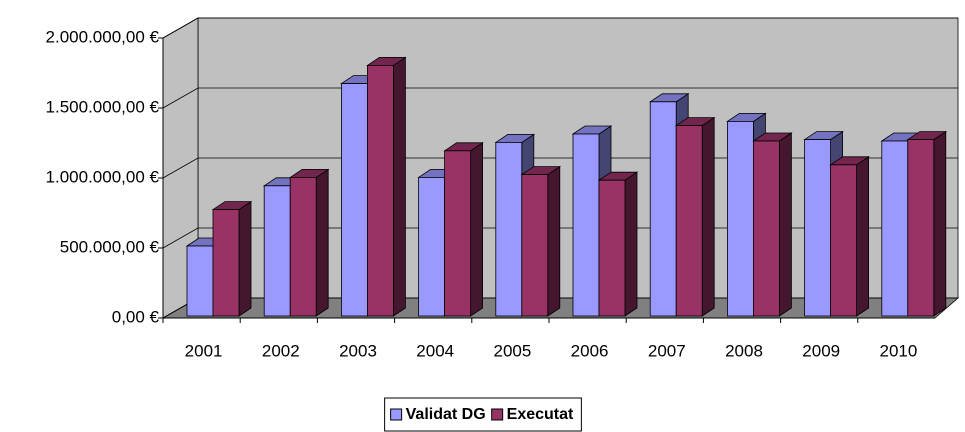 The width and height of the screenshot is (965, 432). I want to click on y-tick-label: 1.500.000,00 €, so click(103, 106).